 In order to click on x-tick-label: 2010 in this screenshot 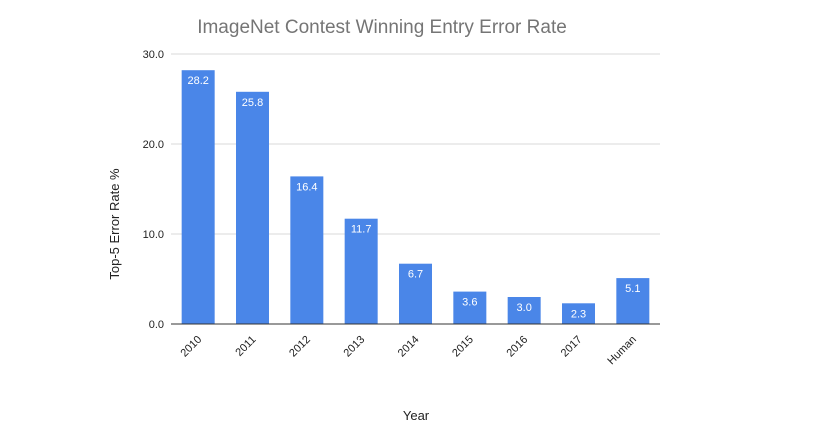, I will do `click(191, 347)`.